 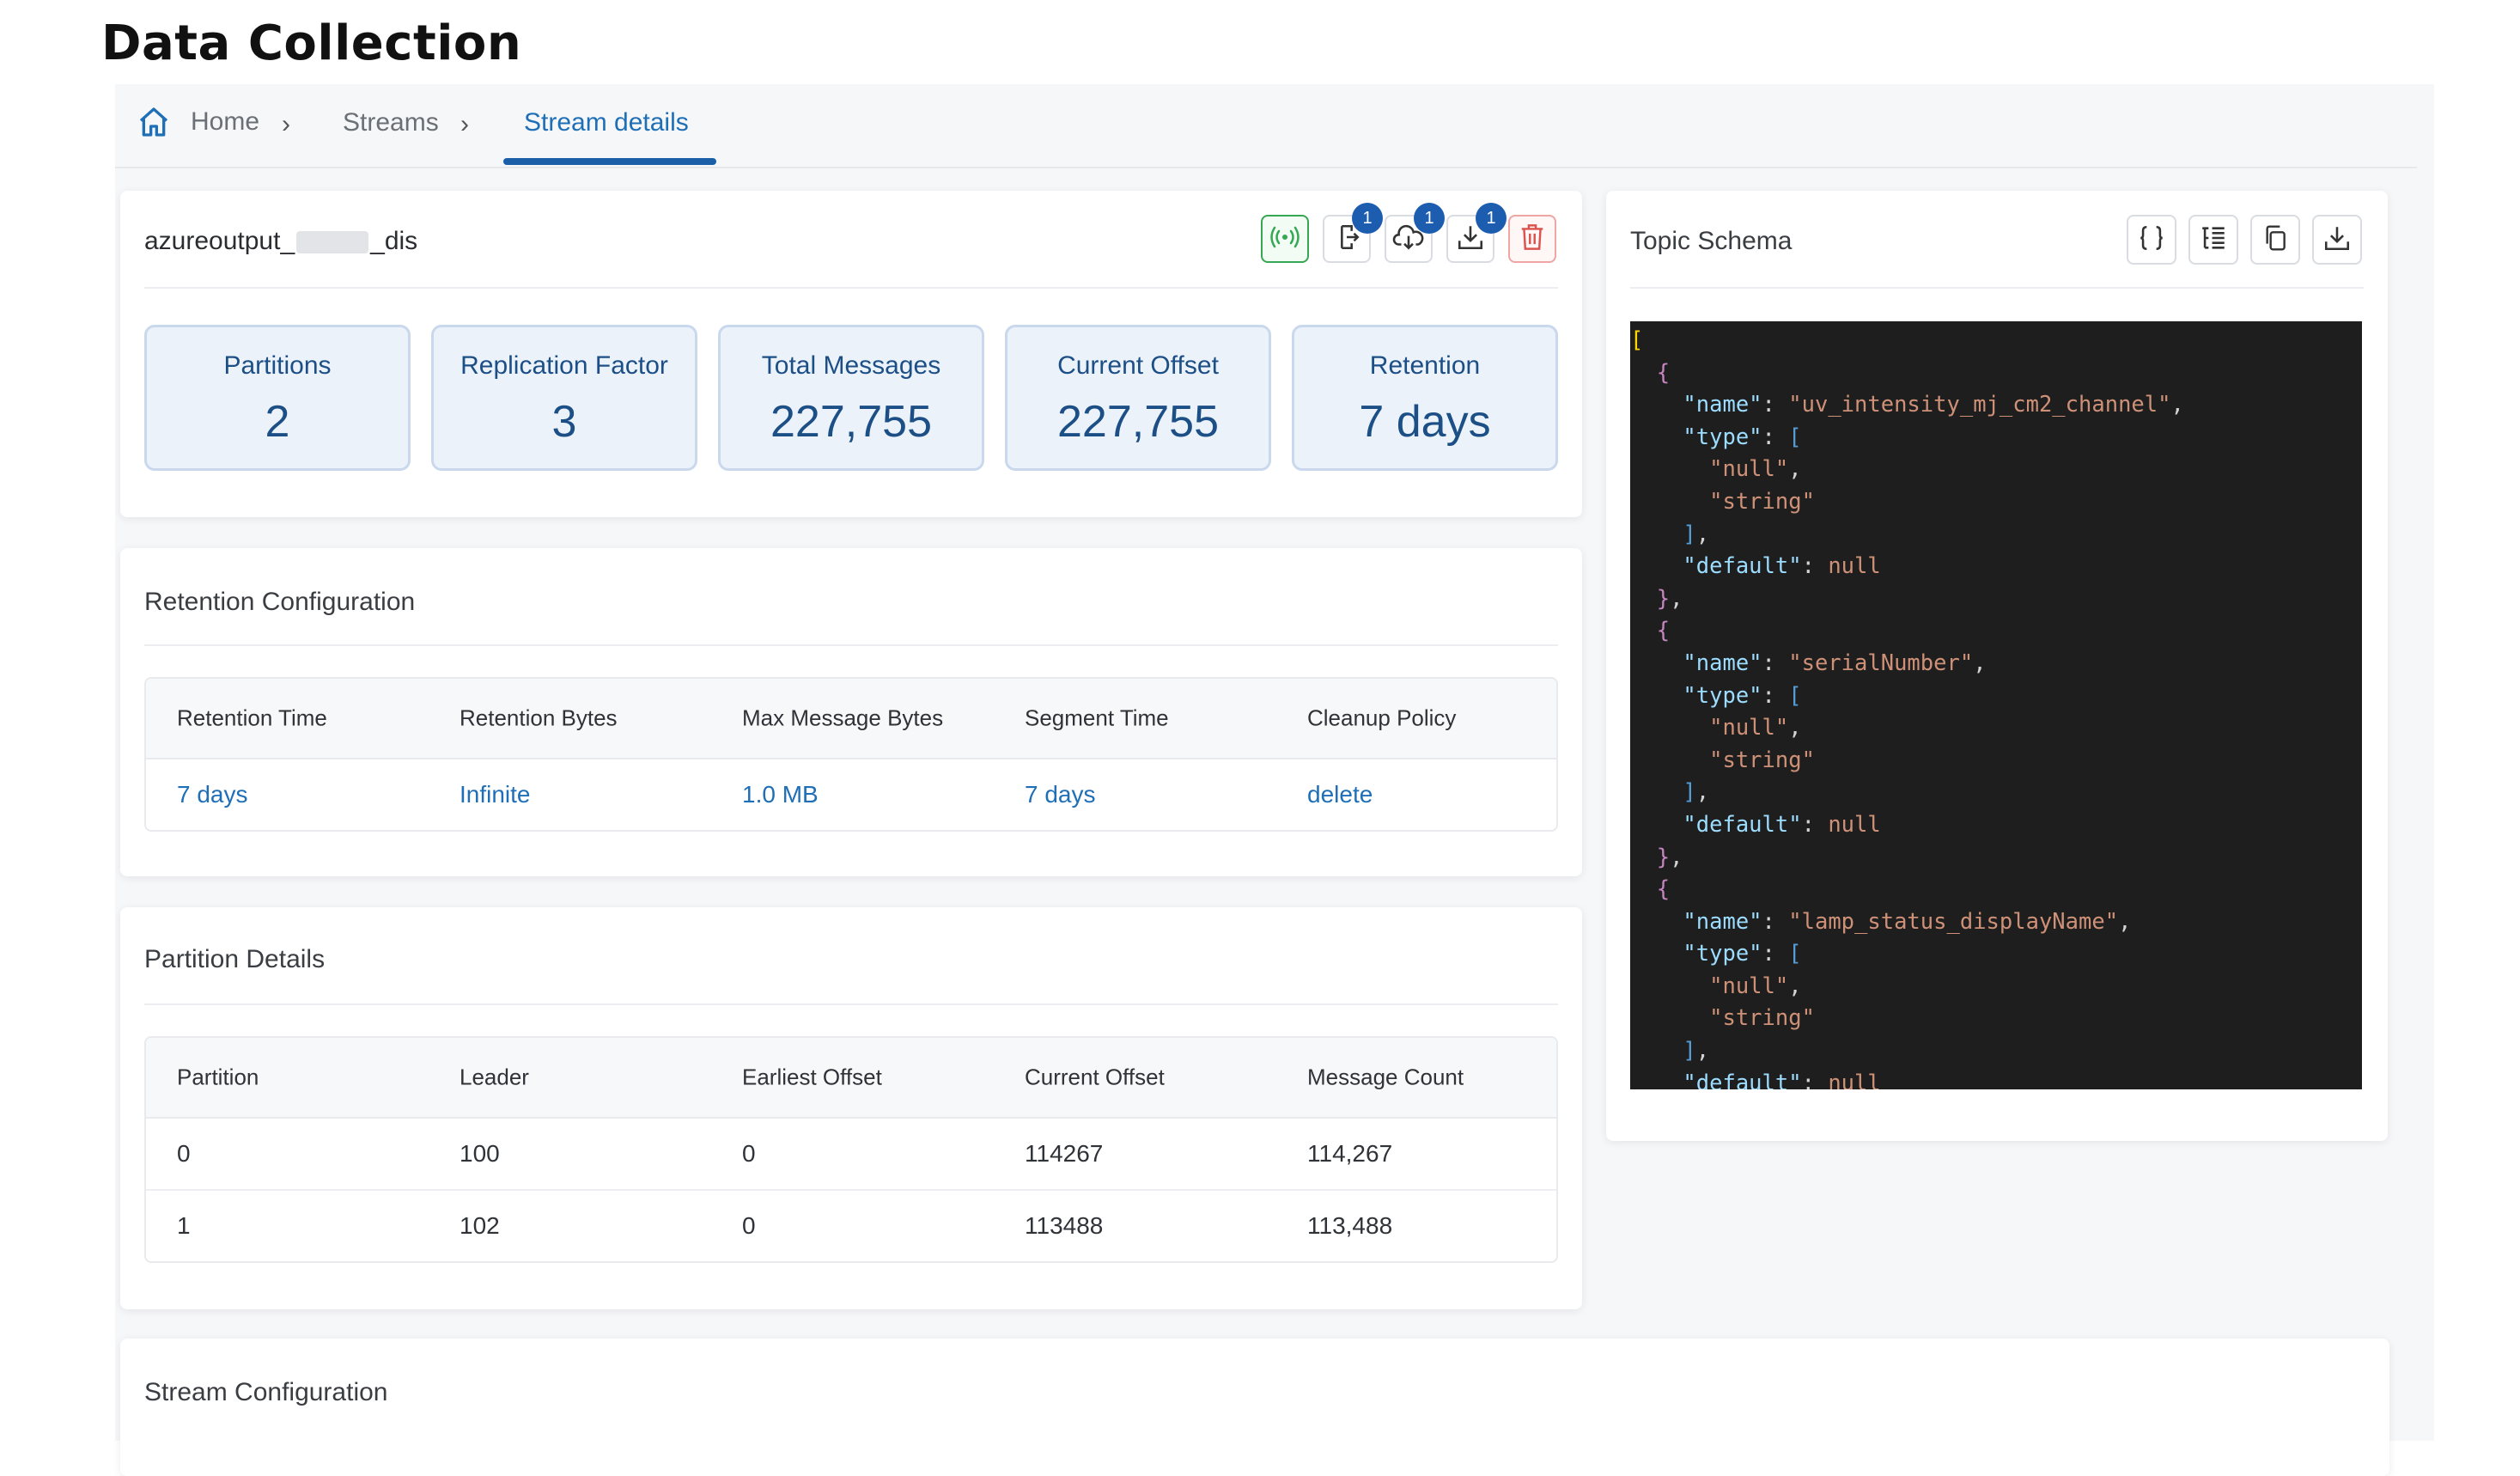 I want to click on column-header: Partition, so click(x=218, y=1077).